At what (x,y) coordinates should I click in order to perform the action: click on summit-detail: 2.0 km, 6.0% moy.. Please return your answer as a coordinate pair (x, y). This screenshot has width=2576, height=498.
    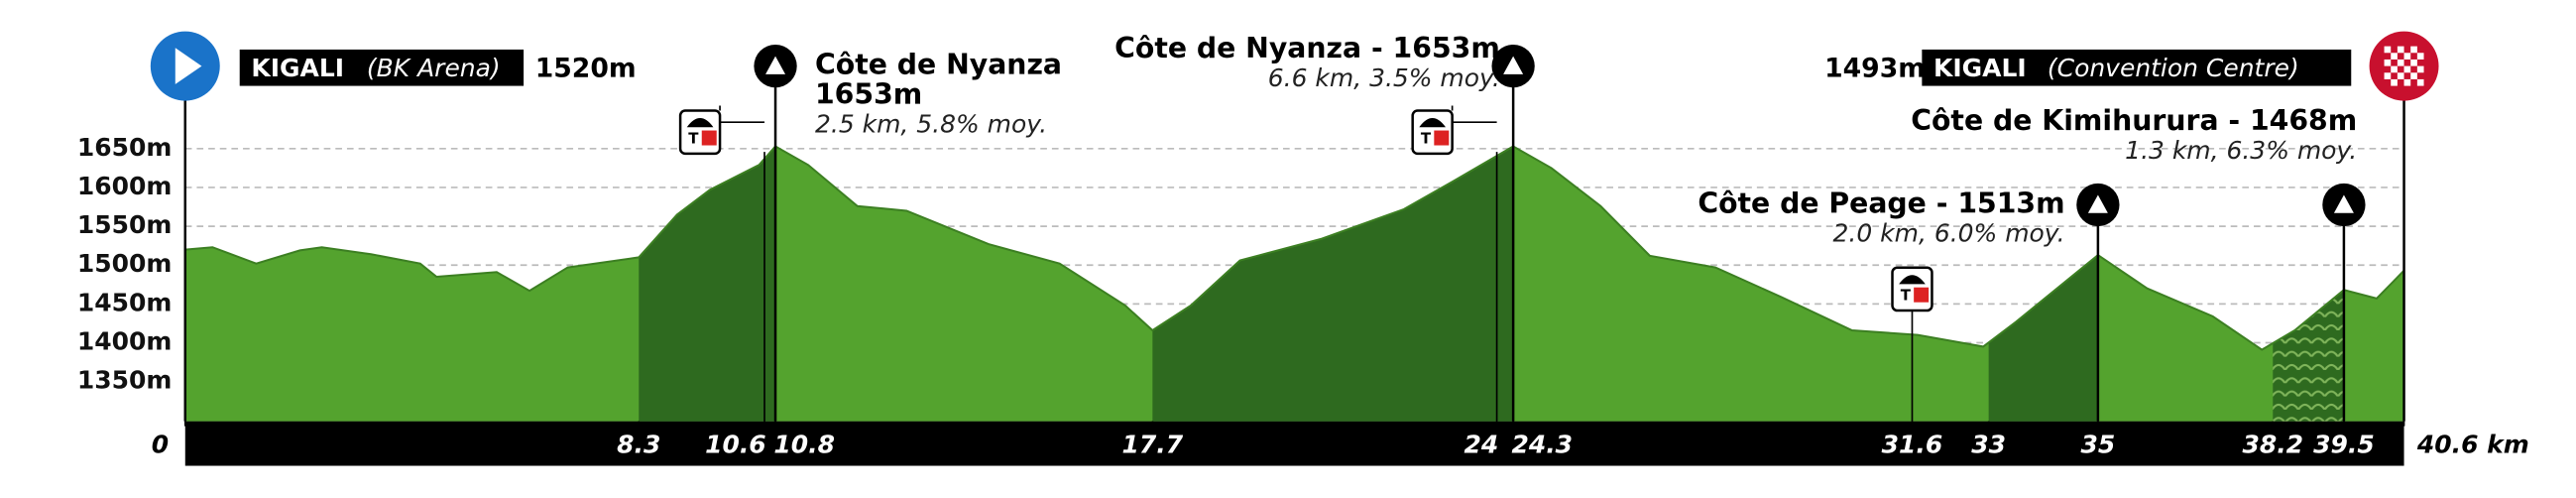
    Looking at the image, I should click on (1949, 233).